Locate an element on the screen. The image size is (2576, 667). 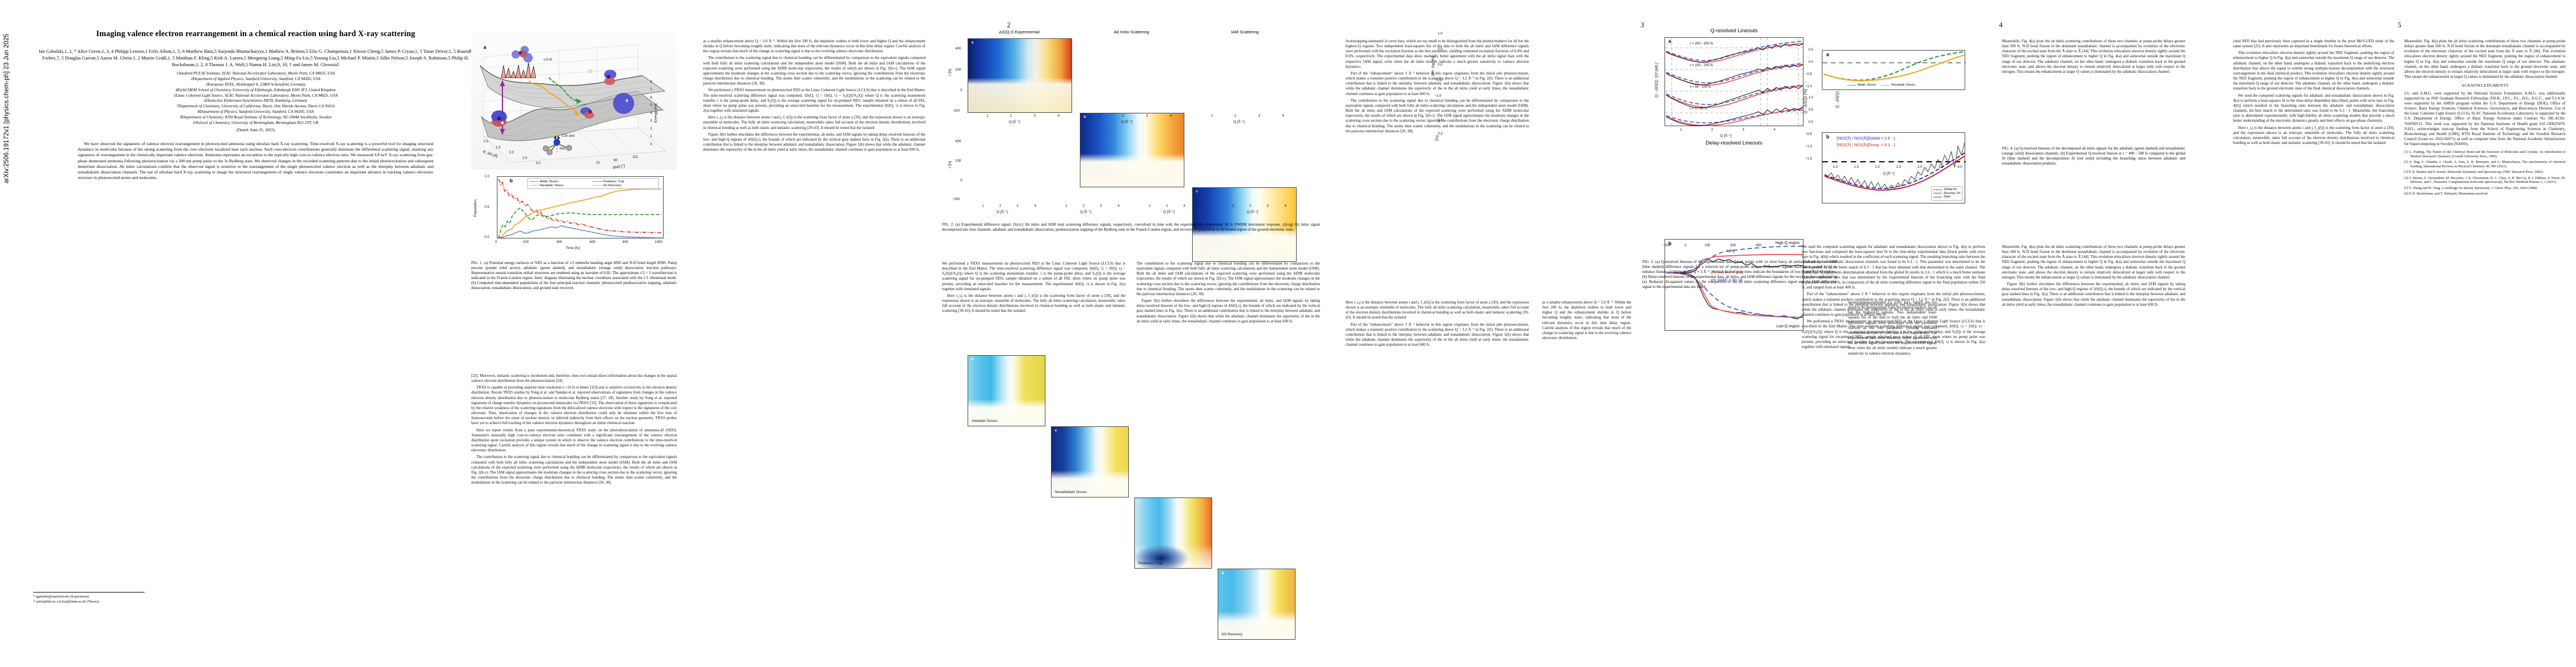
fig2-tau-label-bottom: τ [fs] is located at coordinates (950, 165).